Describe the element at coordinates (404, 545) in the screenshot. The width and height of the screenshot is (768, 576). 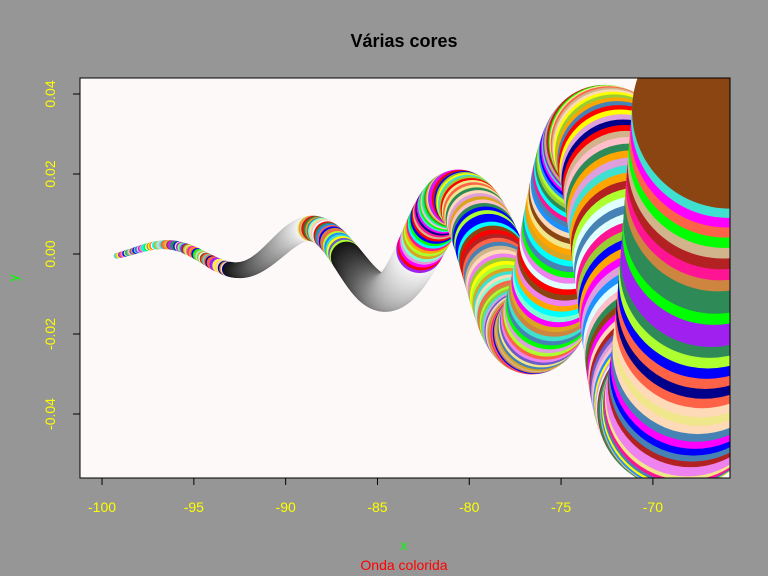
I see `x-axis-label: x` at that location.